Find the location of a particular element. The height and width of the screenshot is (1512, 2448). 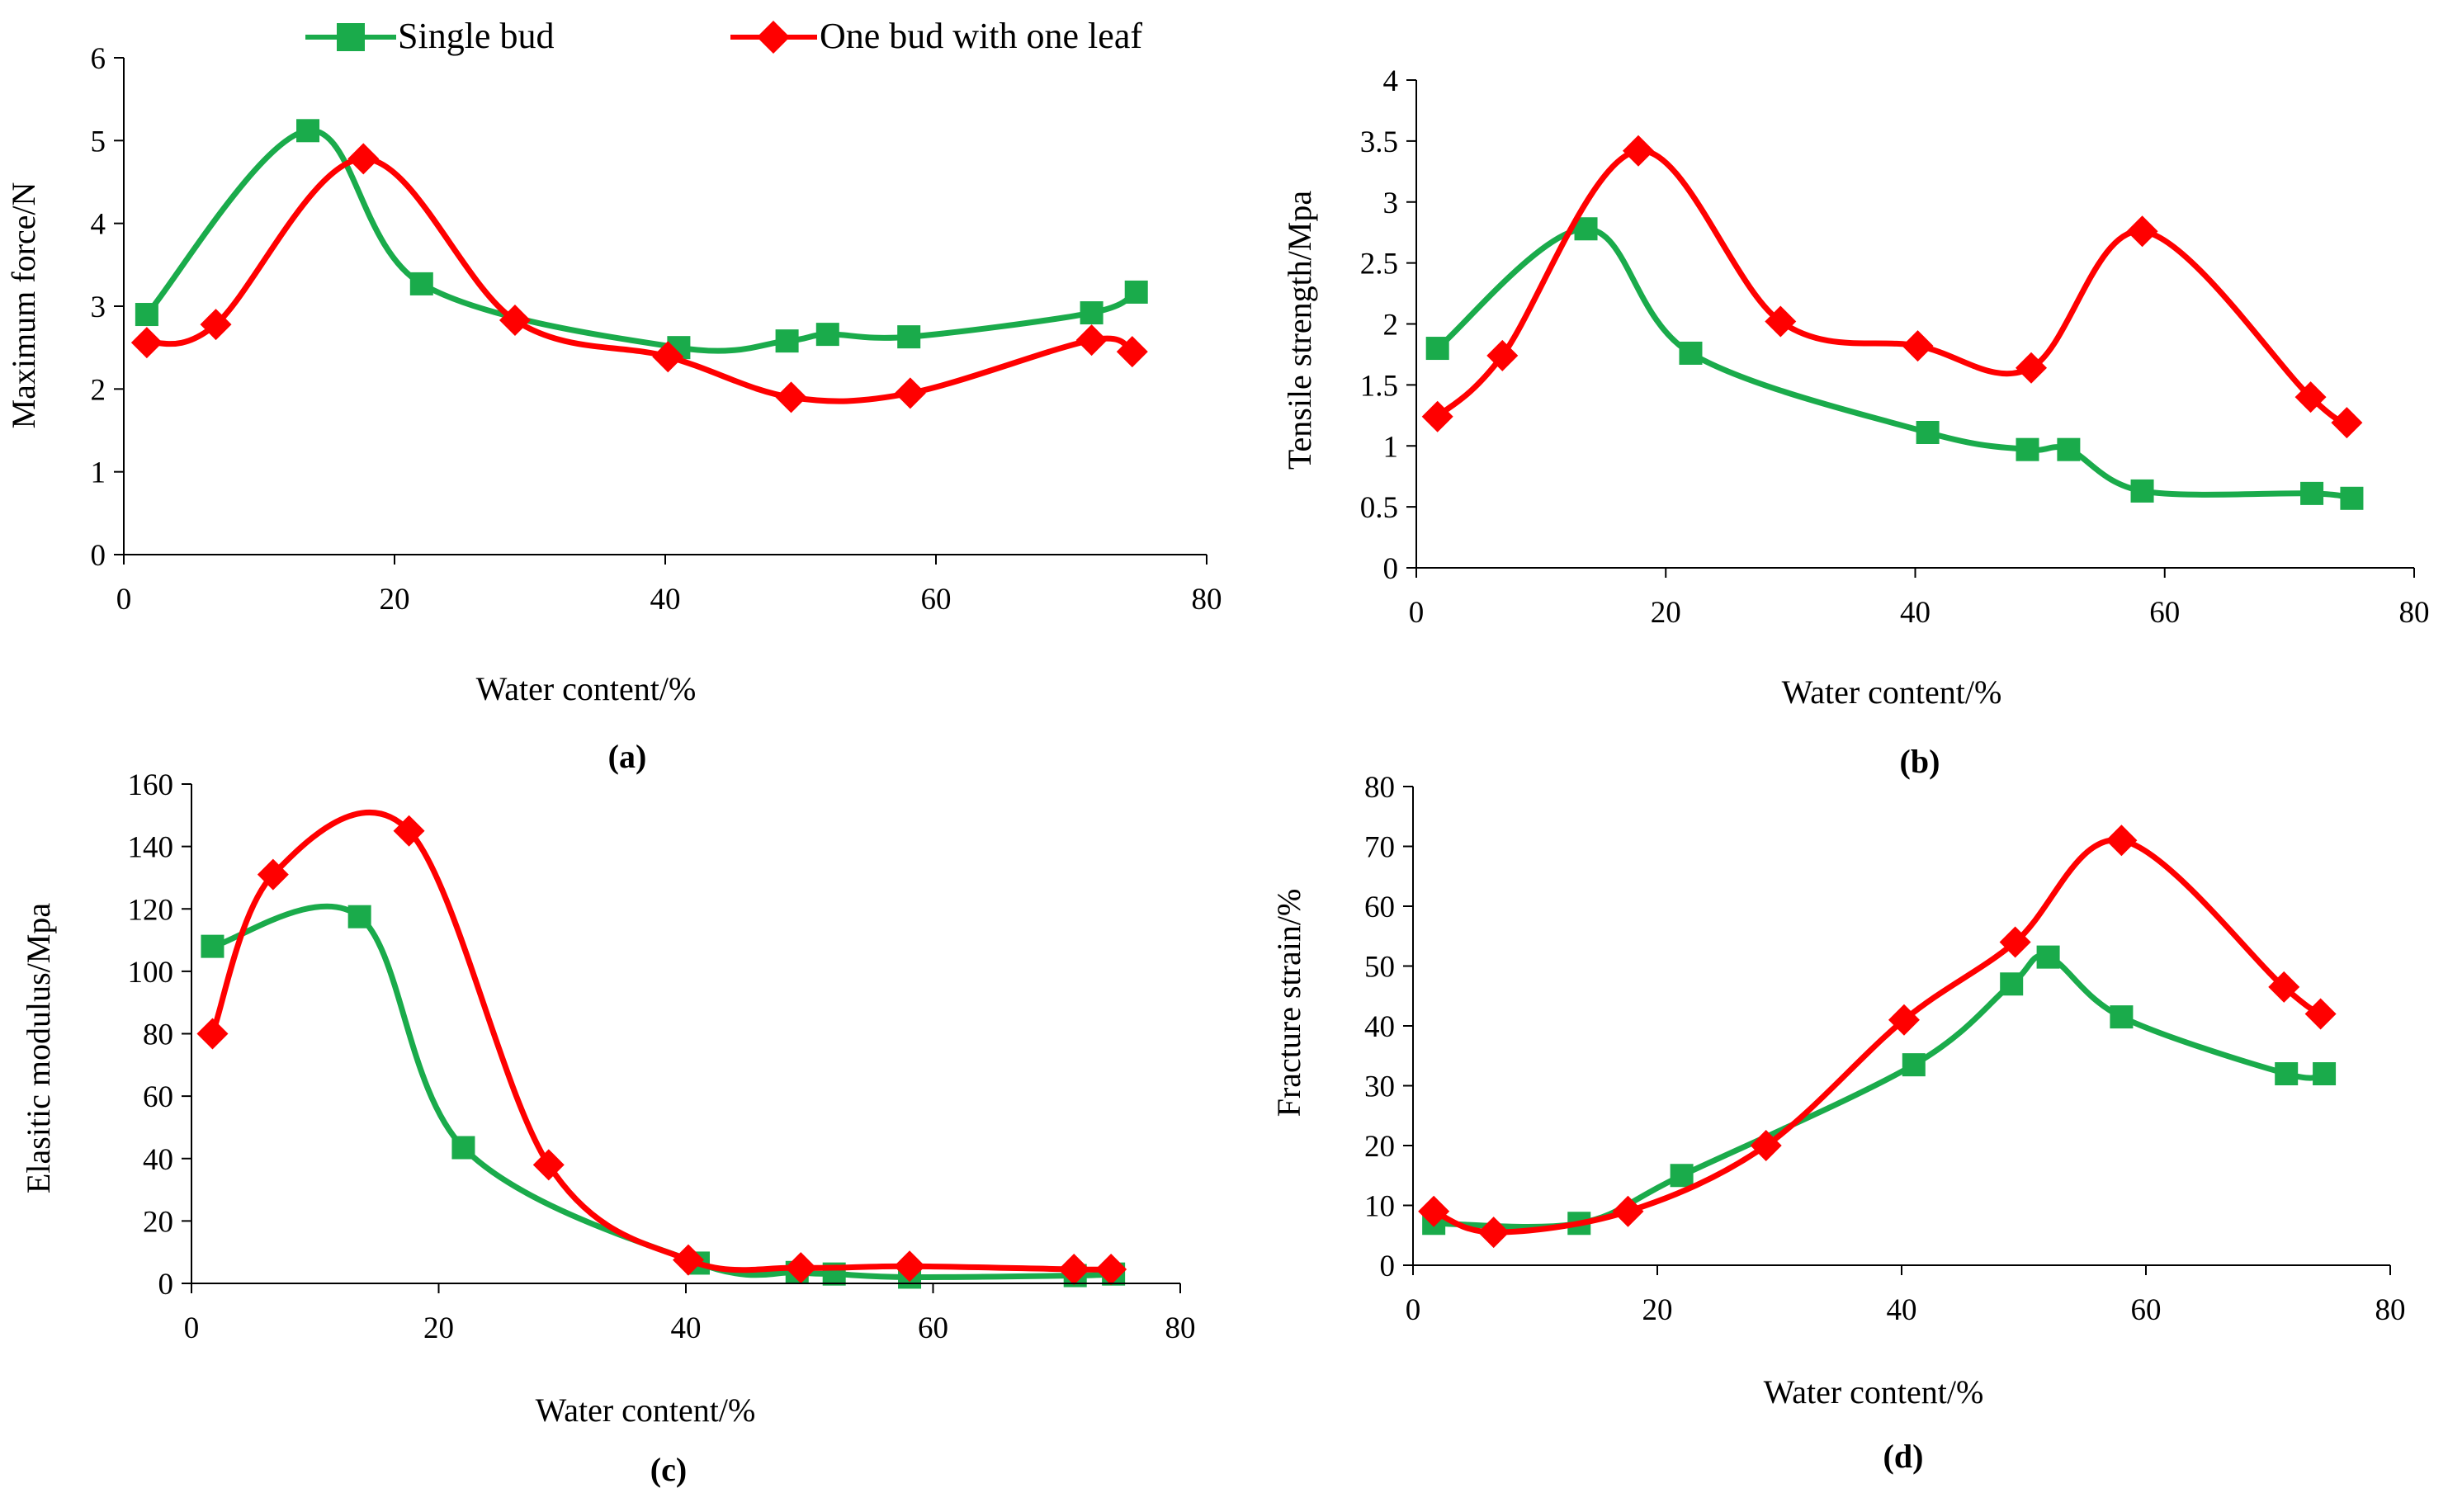

y-tick-label: 0.5 is located at coordinates (1379, 508).